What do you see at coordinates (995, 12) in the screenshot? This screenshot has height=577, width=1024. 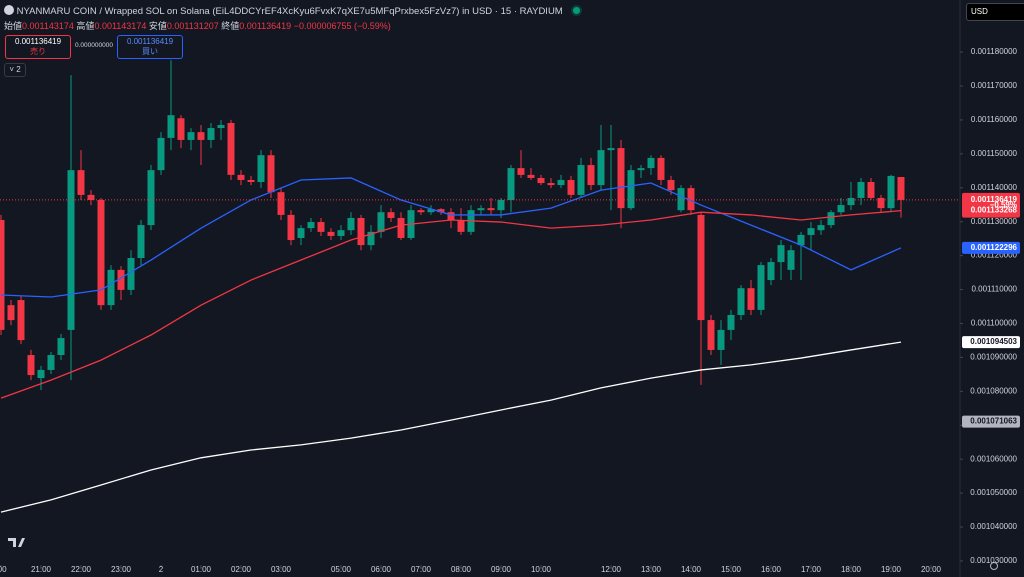 I see `currency-select: USD` at bounding box center [995, 12].